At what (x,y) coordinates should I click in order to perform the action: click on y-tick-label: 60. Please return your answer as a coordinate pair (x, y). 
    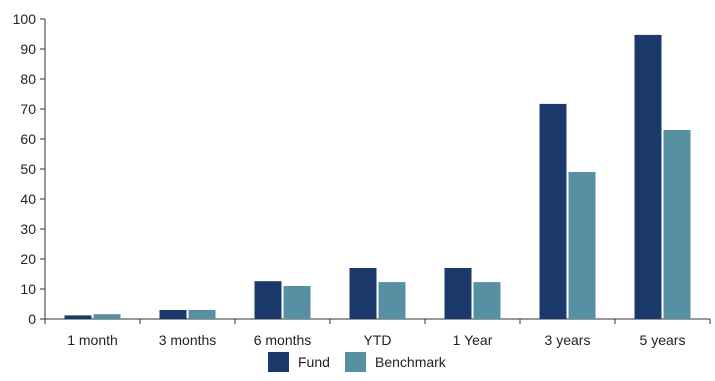
    Looking at the image, I should click on (28, 139).